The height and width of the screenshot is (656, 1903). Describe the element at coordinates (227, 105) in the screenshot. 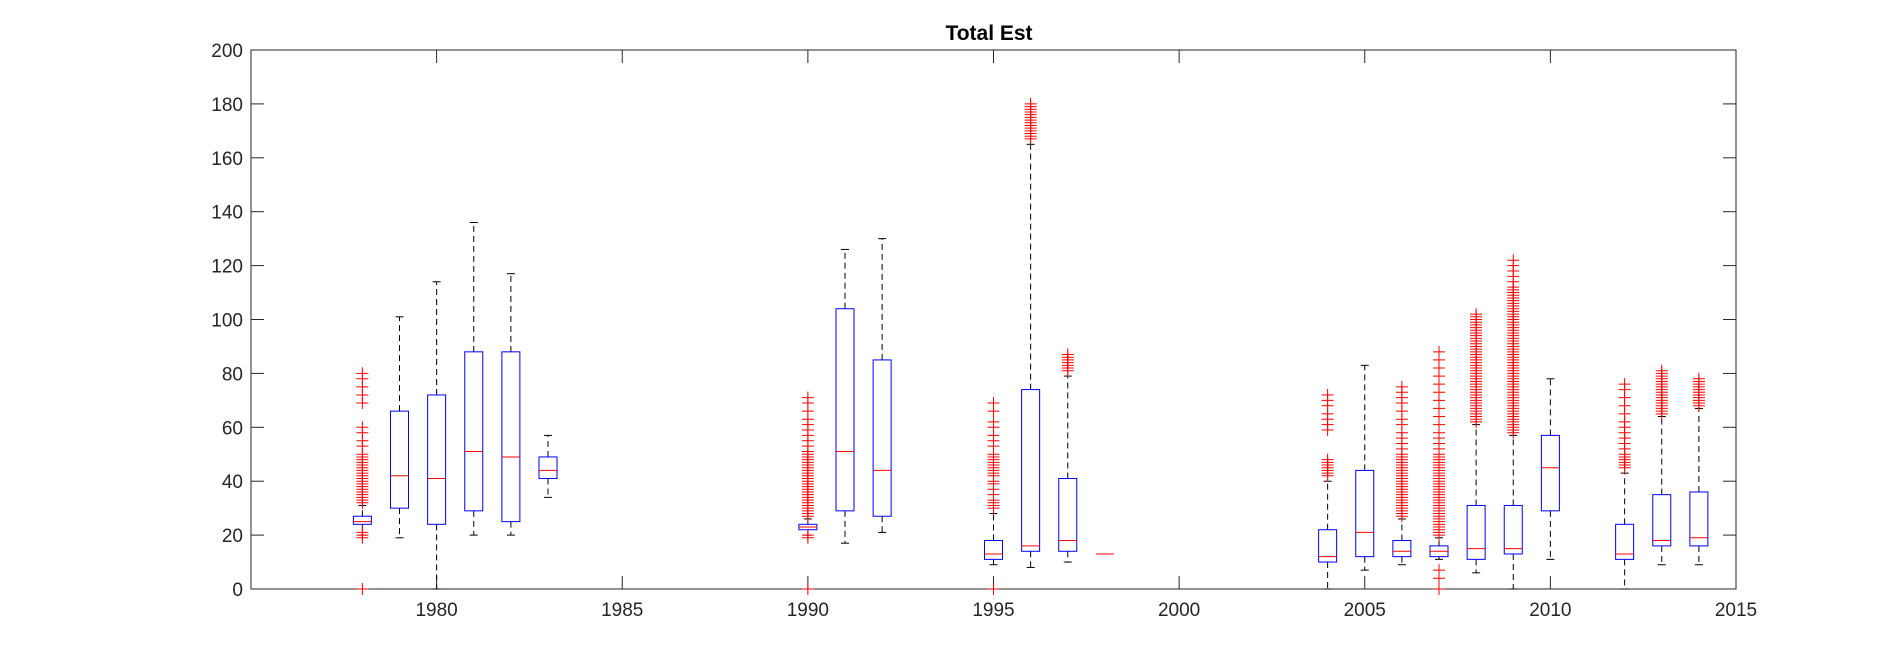

I see `y-tick-label: 180` at that location.